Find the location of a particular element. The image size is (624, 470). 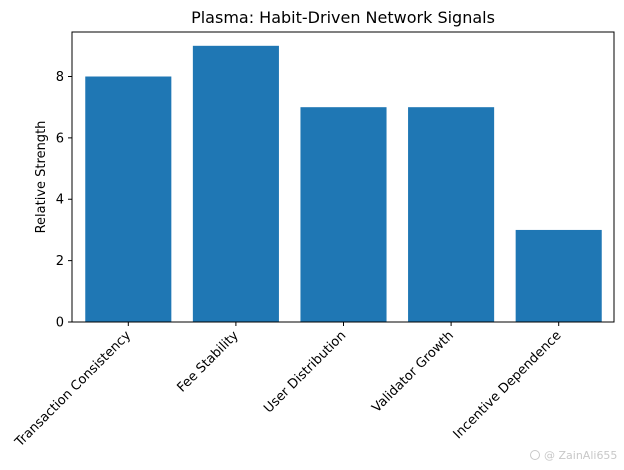

x-tick-label: Validator Growth is located at coordinates (413, 372).